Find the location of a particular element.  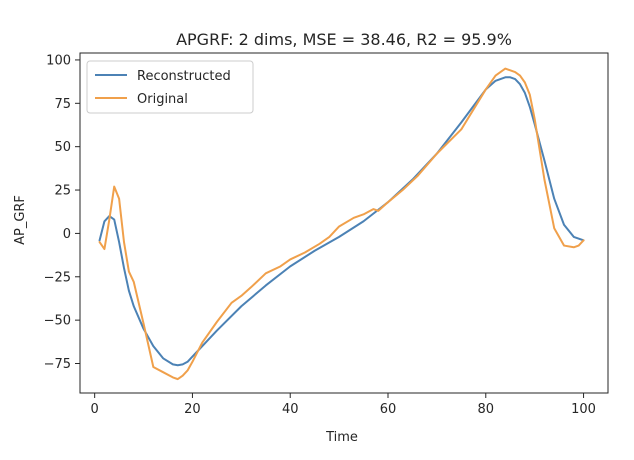

x-axis-label: Time is located at coordinates (341, 437).